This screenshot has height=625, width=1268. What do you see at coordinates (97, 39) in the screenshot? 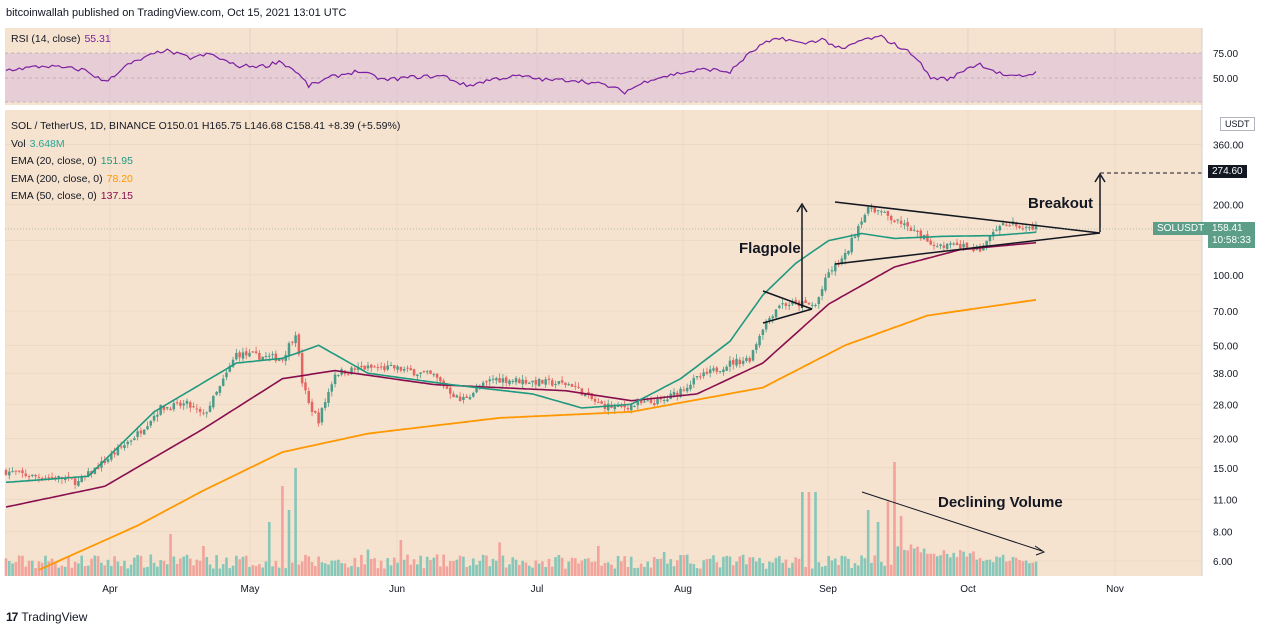
I see `rsi-legend-value: 55.31` at bounding box center [97, 39].